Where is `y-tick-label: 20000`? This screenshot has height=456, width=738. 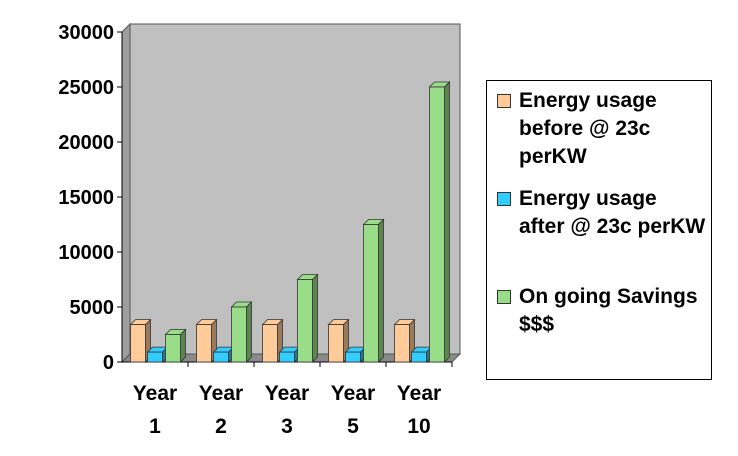
y-tick-label: 20000 is located at coordinates (86, 143).